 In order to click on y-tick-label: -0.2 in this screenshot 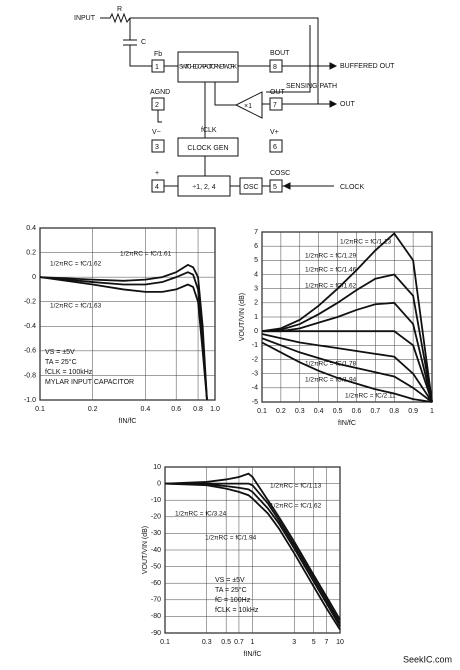, I will do `click(30, 302)`.